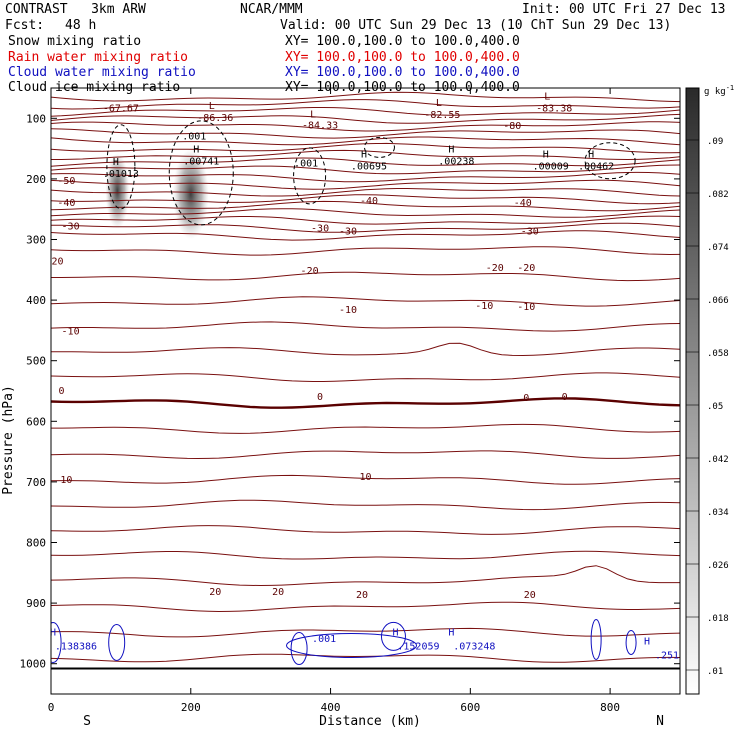  What do you see at coordinates (718, 513) in the screenshot?
I see `colorbar-tick-label: .034` at bounding box center [718, 513].